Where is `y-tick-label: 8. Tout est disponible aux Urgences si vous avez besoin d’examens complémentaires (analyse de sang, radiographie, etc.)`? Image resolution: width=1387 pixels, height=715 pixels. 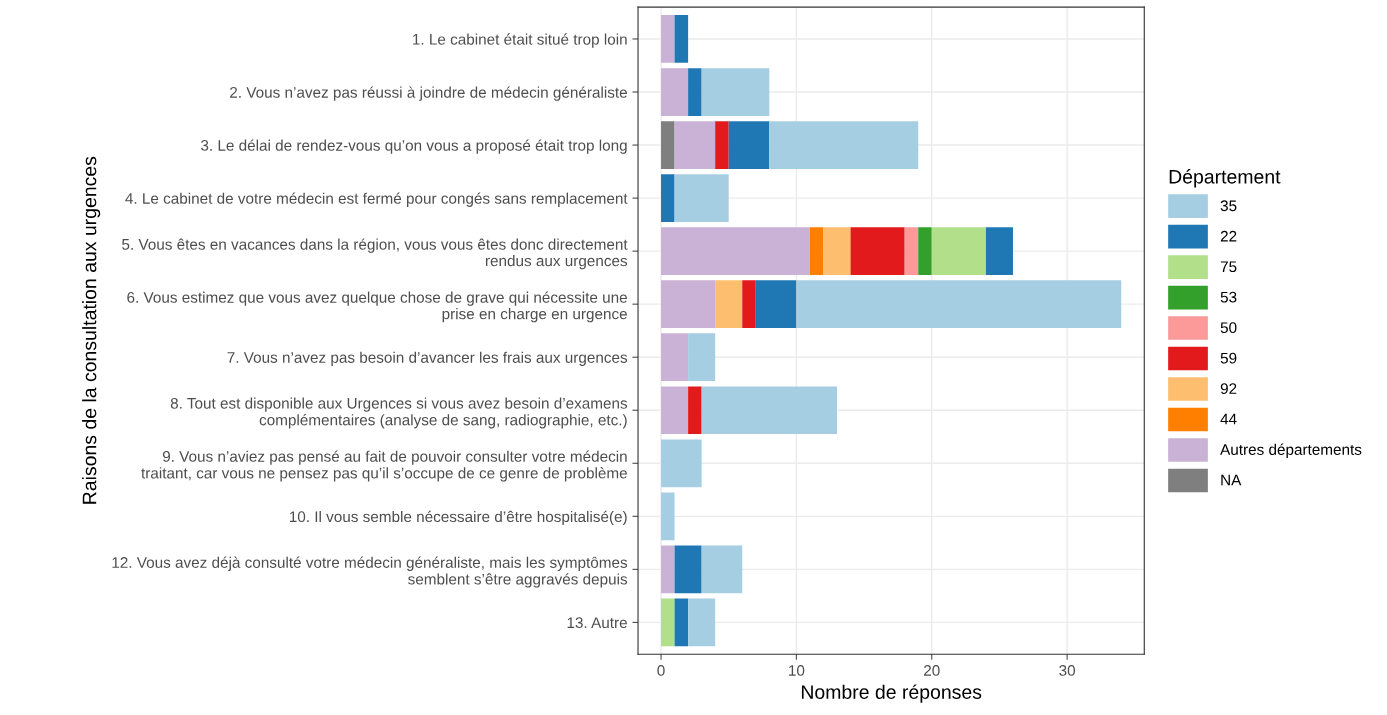
y-tick-label: 8. Tout est disponible aux Urgences si vous avez besoin d’examens complémentaires (analyse de sang, radiographie, etc.) is located at coordinates (399, 413).